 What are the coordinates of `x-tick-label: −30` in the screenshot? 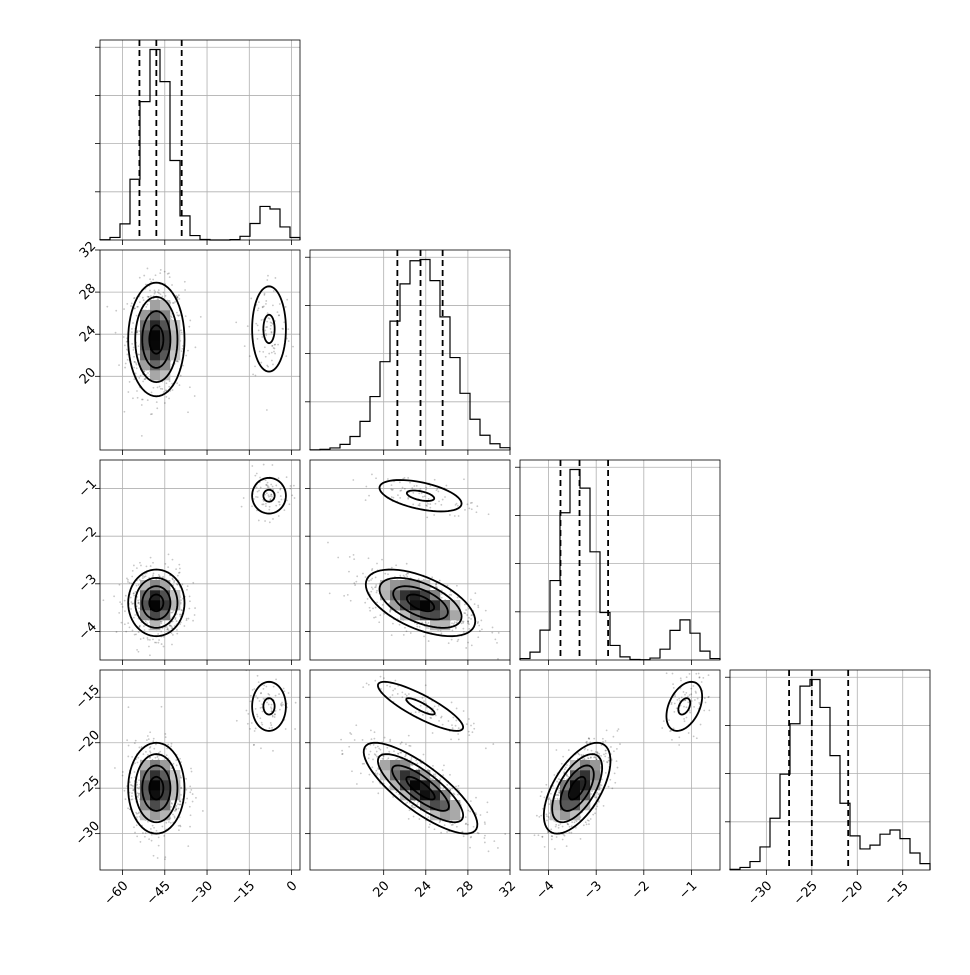 It's located at (201, 893).